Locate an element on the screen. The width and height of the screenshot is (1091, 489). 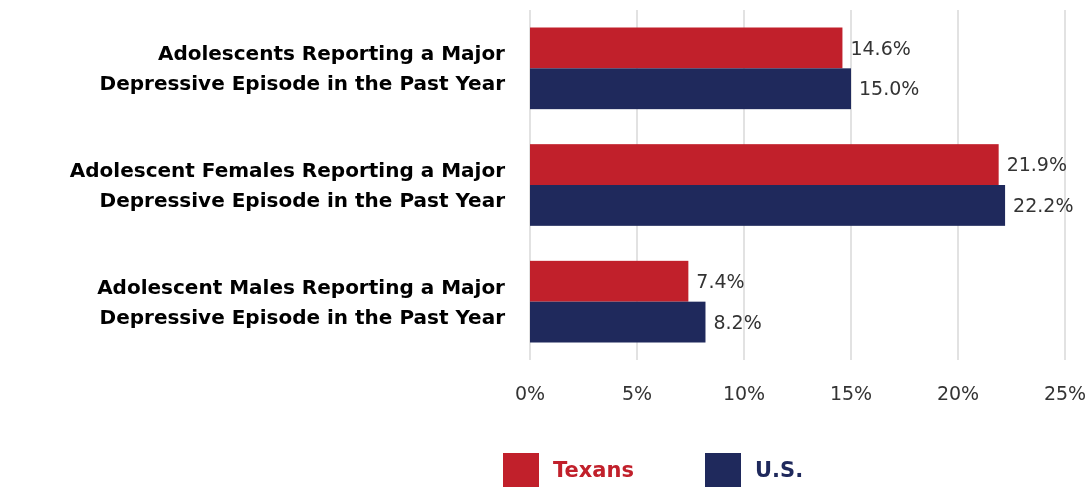
data-label: 7.4% is located at coordinates (720, 280).